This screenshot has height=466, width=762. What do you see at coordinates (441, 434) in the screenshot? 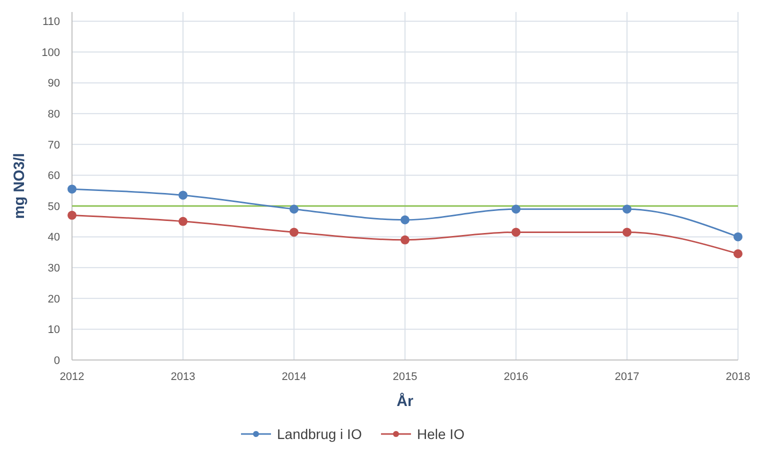
I see `legend-label: Hele IO` at bounding box center [441, 434].